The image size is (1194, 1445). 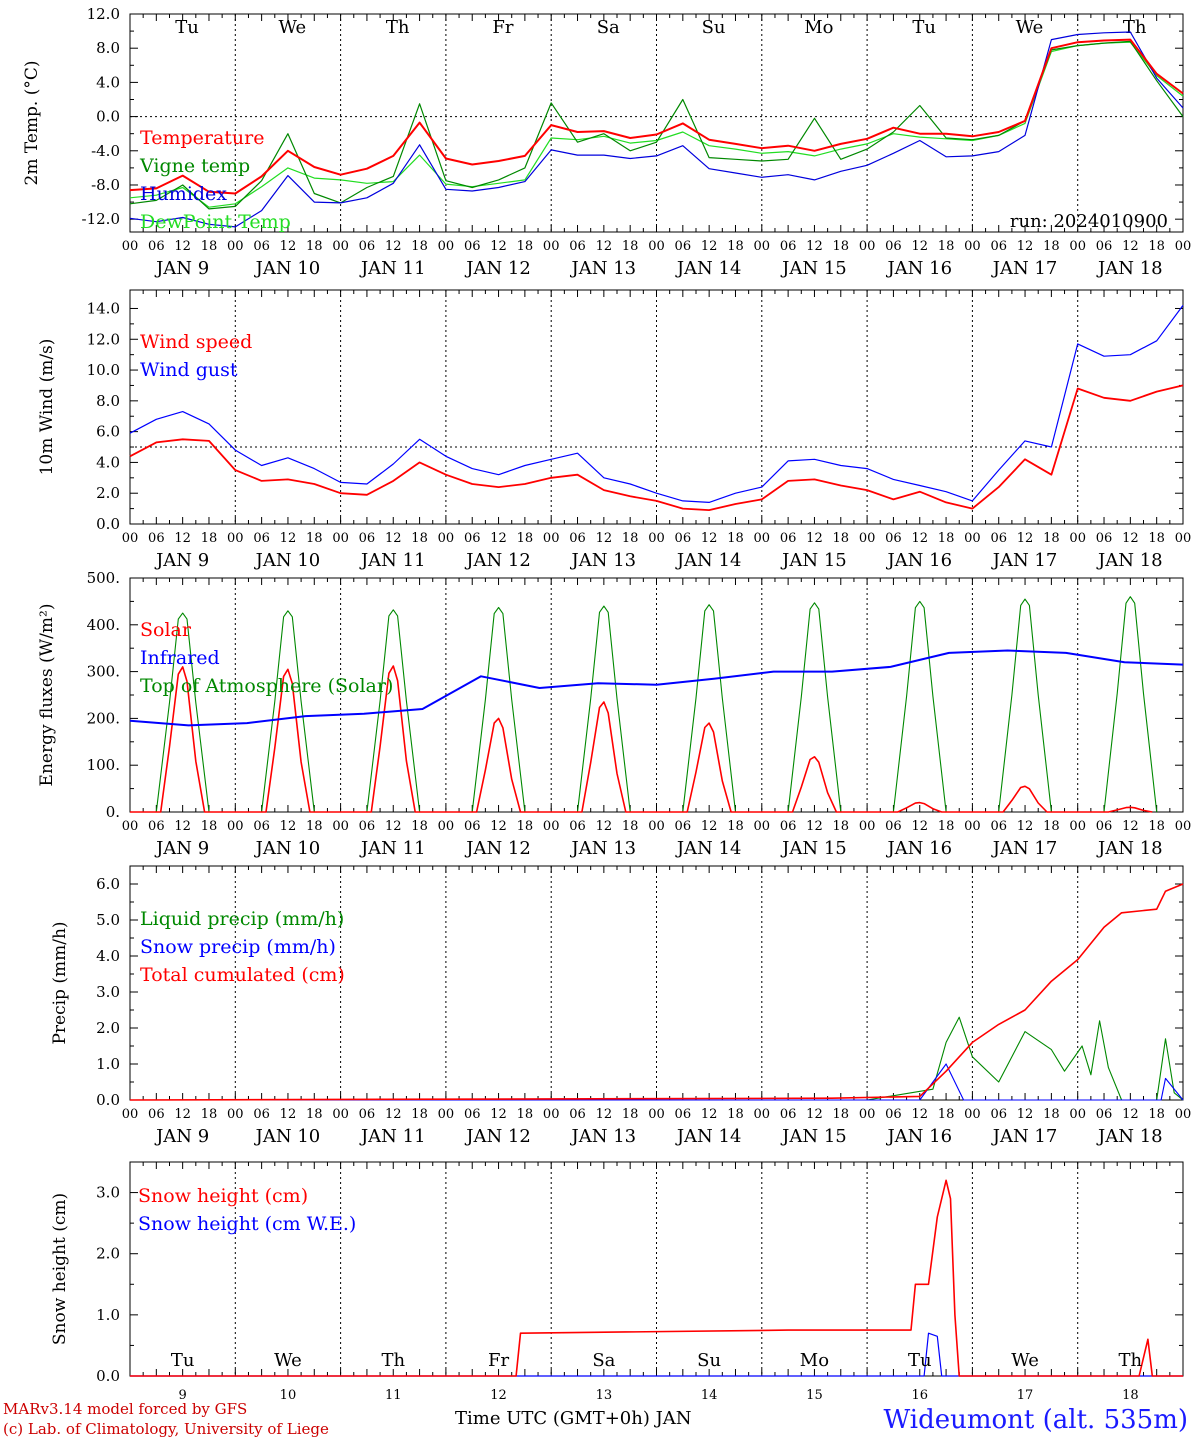 I want to click on y-tick-label: 2.0, so click(x=108, y=493).